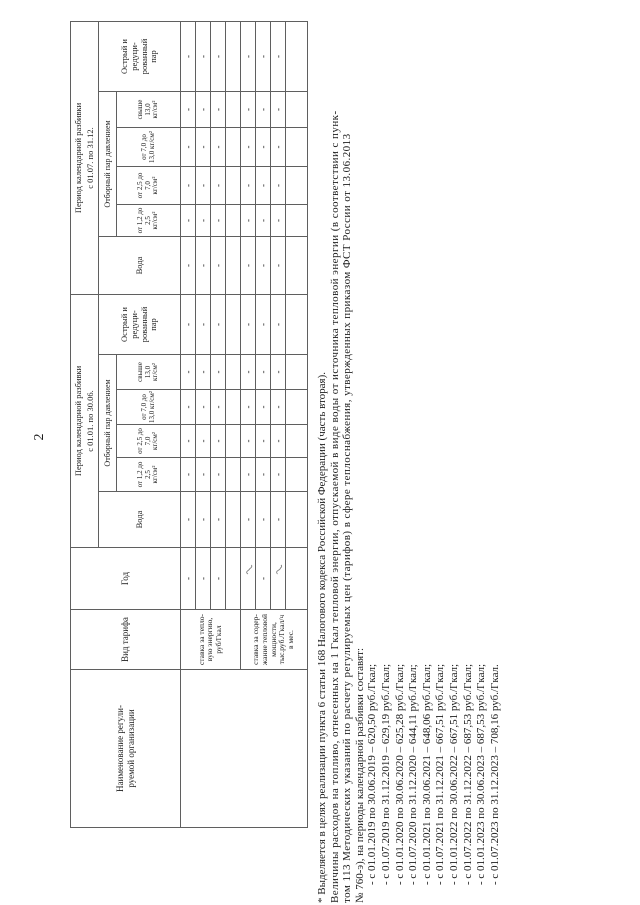 Image resolution: width=640 pixels, height=905 pixels. I want to click on col-header-steam-p1: Отборный пар давлением, so click(107, 423).